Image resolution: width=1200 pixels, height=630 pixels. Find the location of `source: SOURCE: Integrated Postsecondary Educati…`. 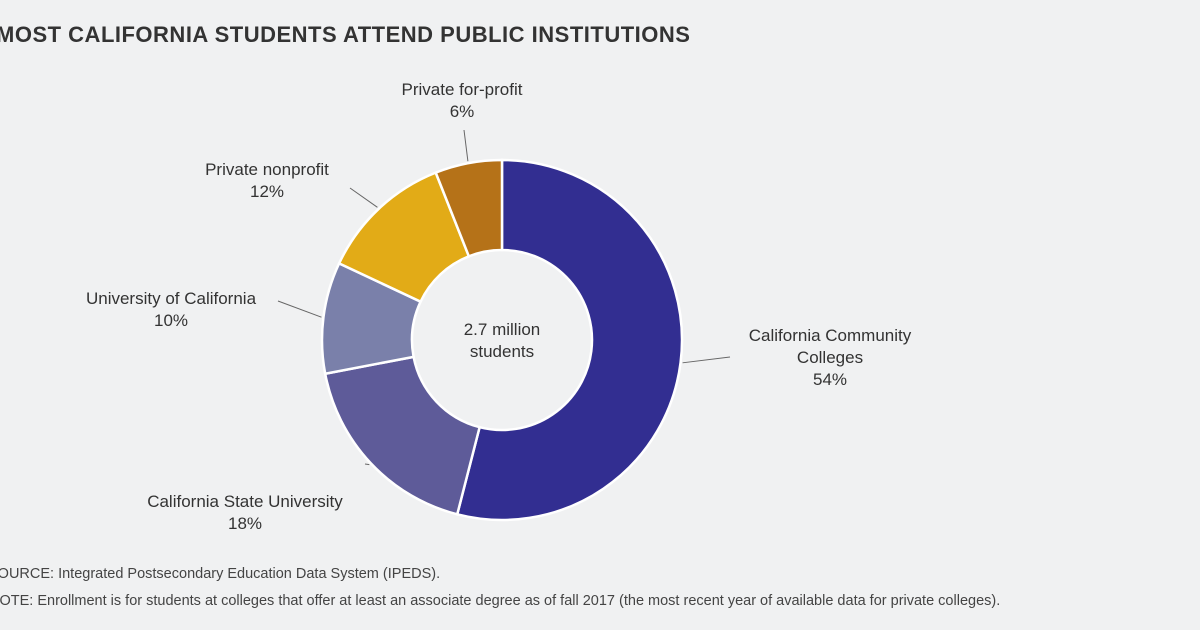

source: SOURCE: Integrated Postsecondary Educati… is located at coordinates (220, 574).